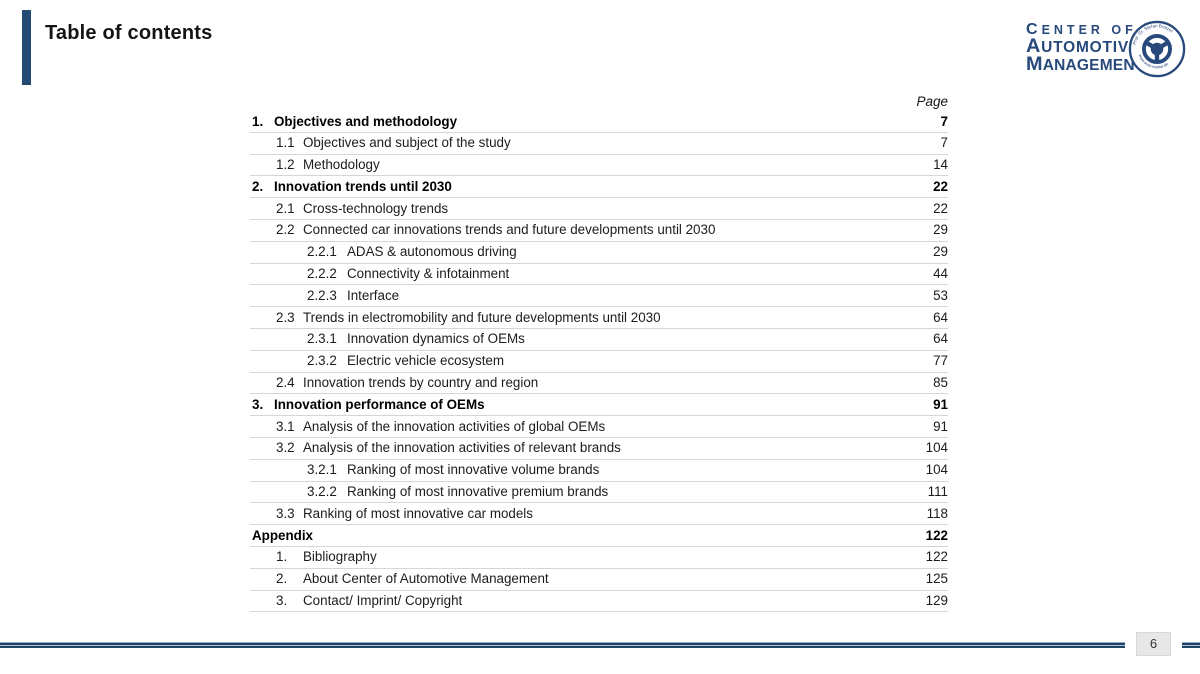  Describe the element at coordinates (421, 383) in the screenshot. I see `toc-row-label: Innovation trends by country and region` at that location.